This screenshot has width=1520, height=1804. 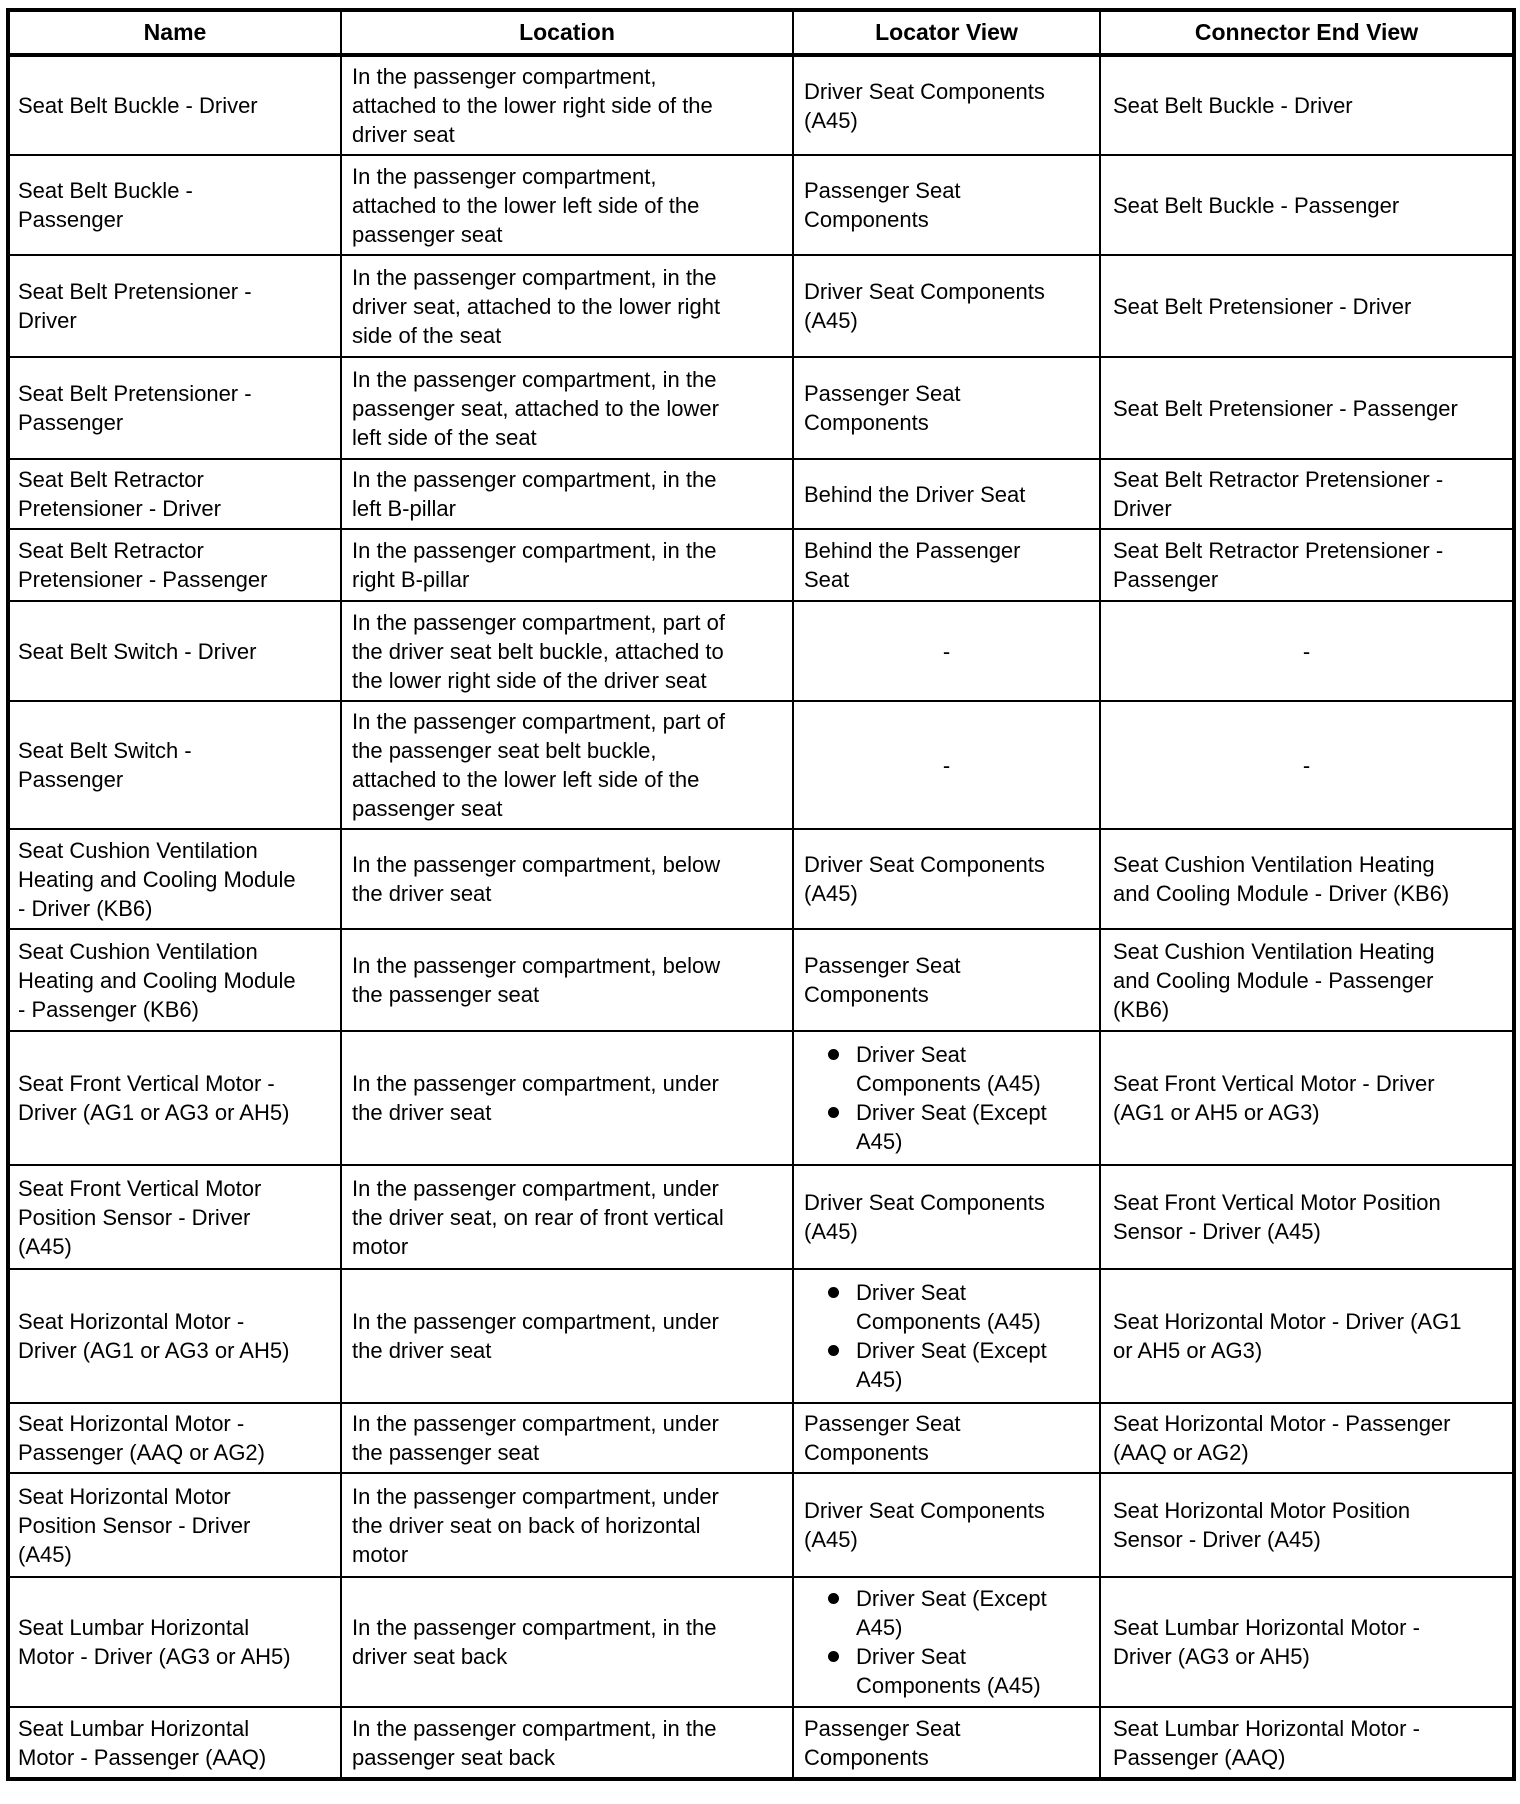 I want to click on name-cell: Seat Belt Buckle - Driver, so click(x=174, y=105).